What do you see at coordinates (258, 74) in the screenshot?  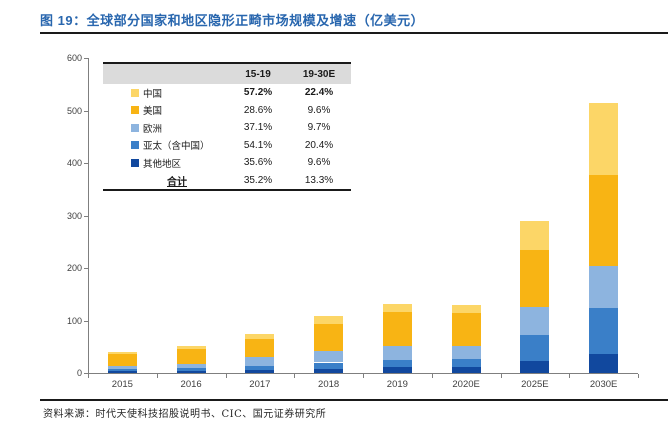 I see `legend-header-period1: 15-19` at bounding box center [258, 74].